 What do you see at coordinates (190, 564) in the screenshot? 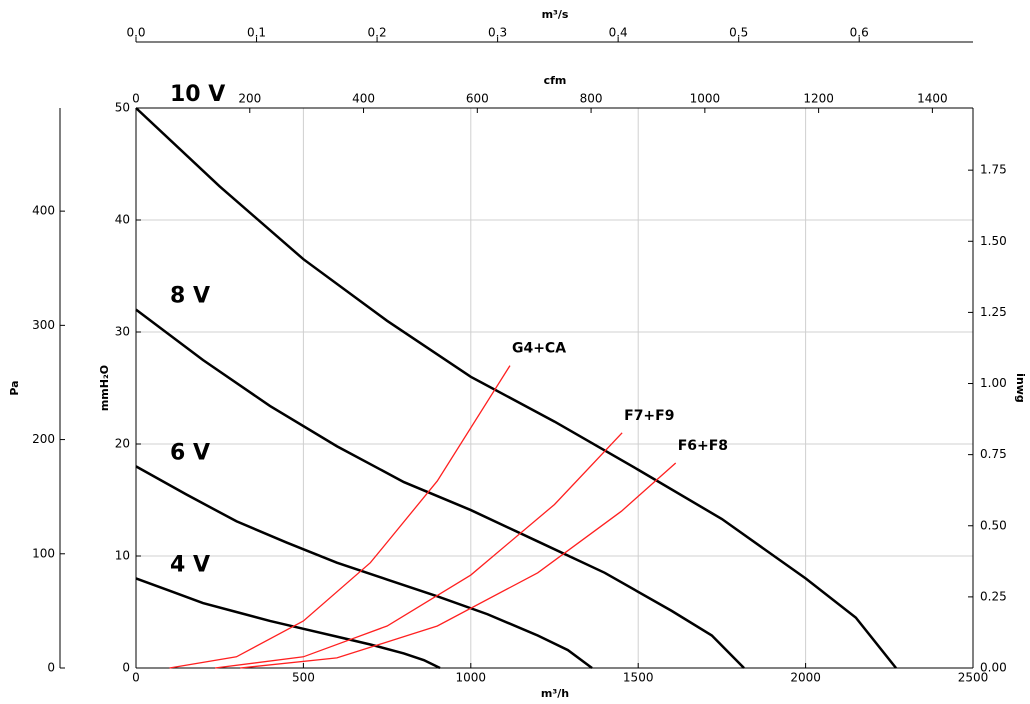
I see `curve-label: 4 V` at bounding box center [190, 564].